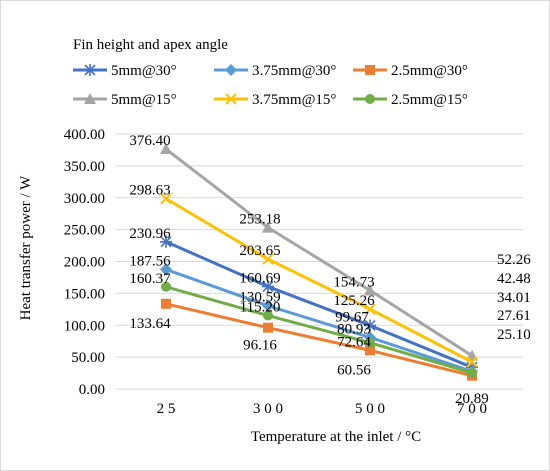  What do you see at coordinates (150, 324) in the screenshot?
I see `data-label: 133.64` at bounding box center [150, 324].